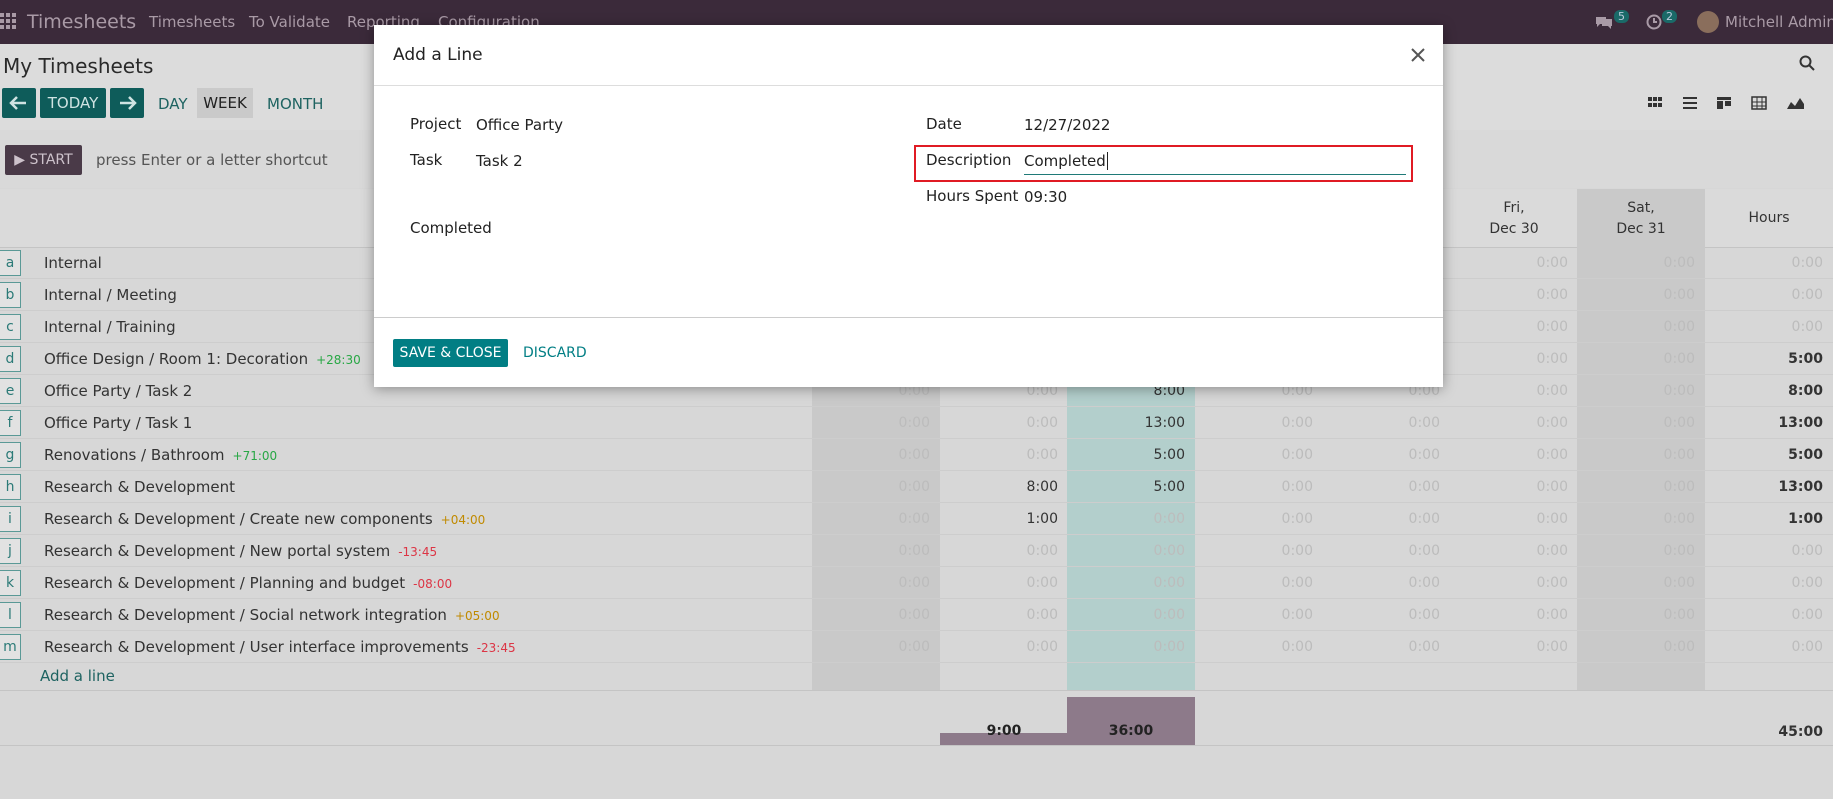  I want to click on today-button: TODAY, so click(73, 103).